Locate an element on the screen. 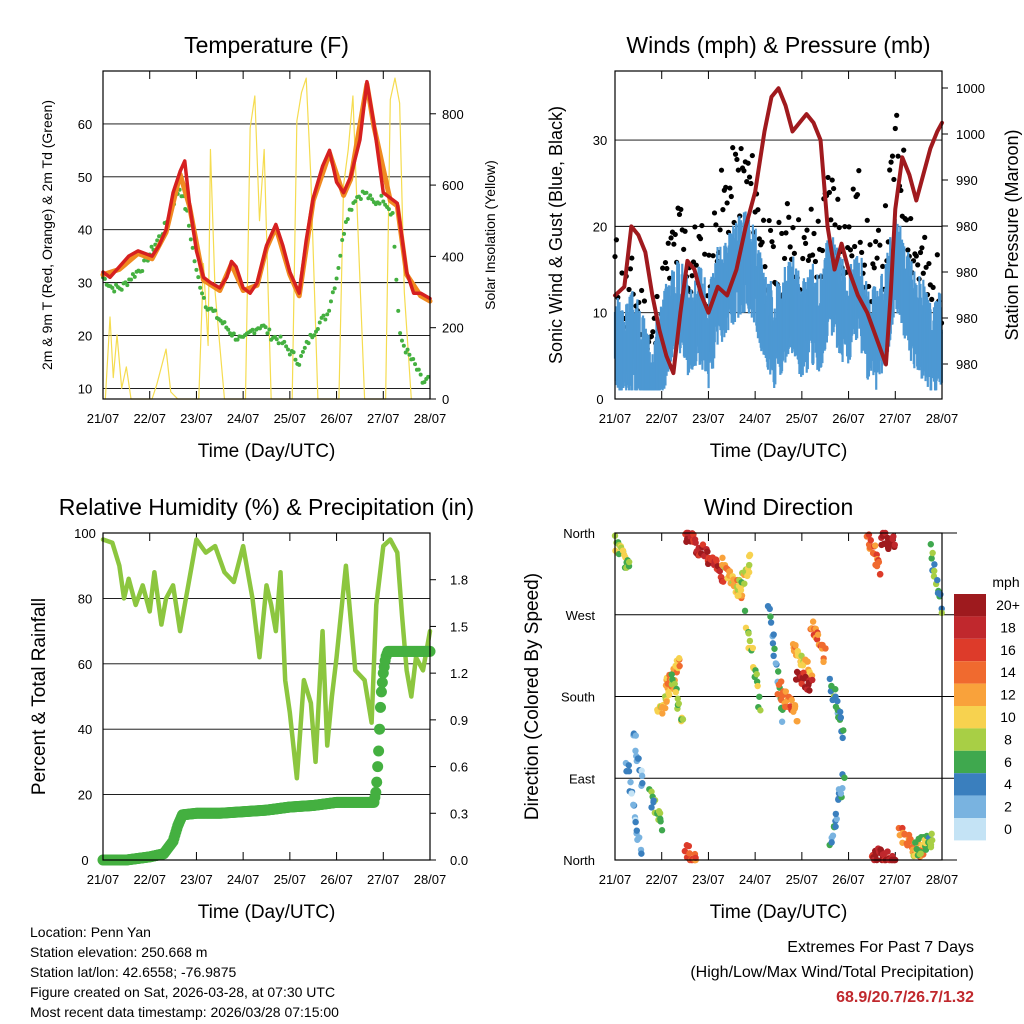  legend-label: 4 is located at coordinates (1008, 784).